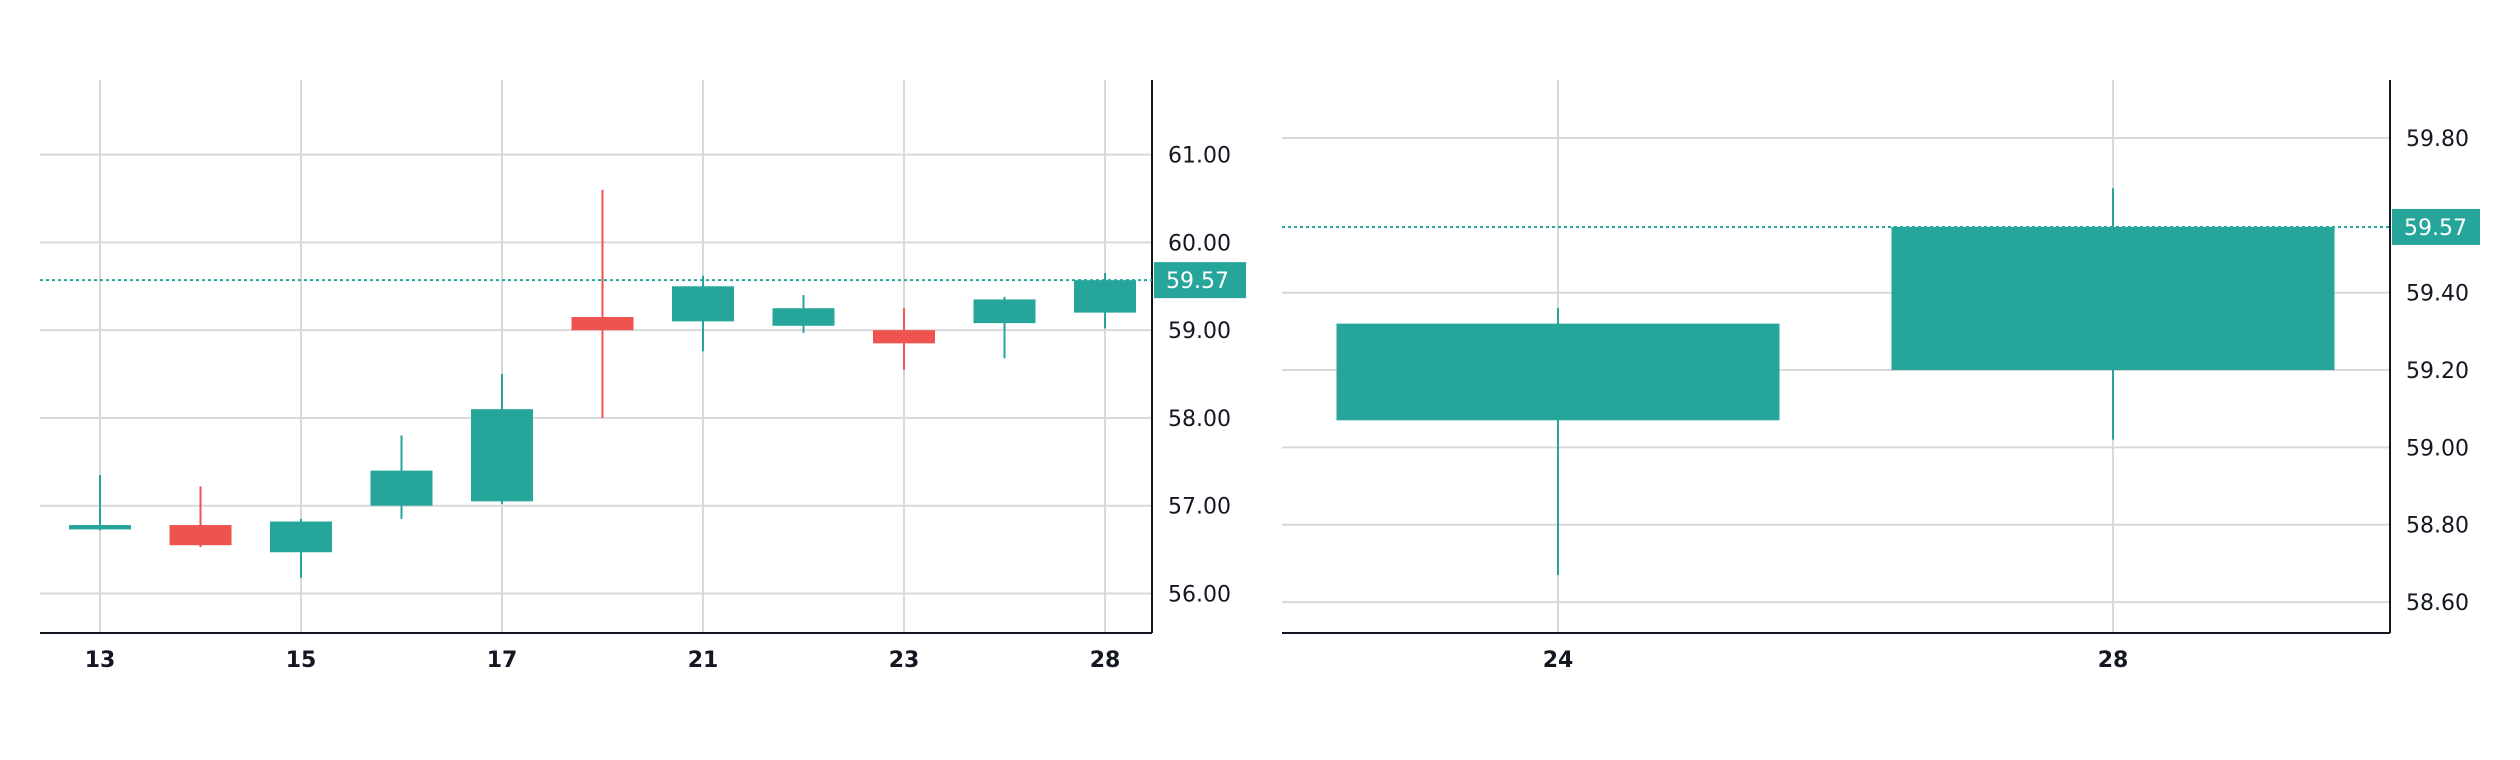 The height and width of the screenshot is (760, 2520). Describe the element at coordinates (1558, 660) in the screenshot. I see `x-tick-label: 24` at that location.